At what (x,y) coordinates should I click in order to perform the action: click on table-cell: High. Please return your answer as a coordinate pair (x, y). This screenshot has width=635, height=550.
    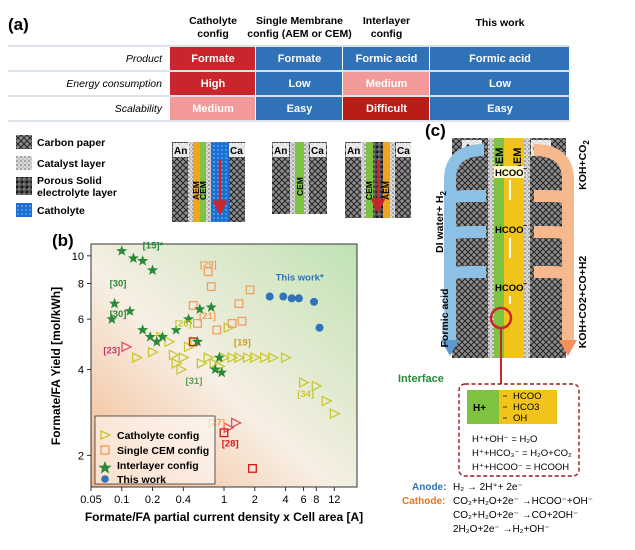
    Looking at the image, I should click on (213, 84).